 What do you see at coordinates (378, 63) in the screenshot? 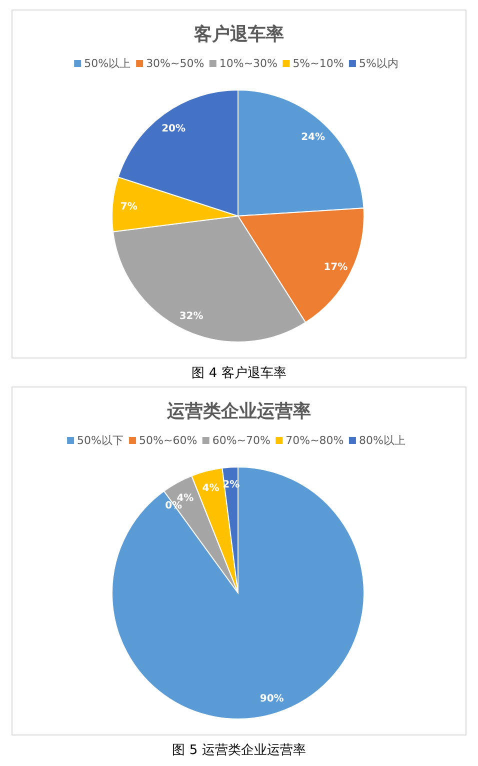
I see `legend-label: 5%以内` at bounding box center [378, 63].